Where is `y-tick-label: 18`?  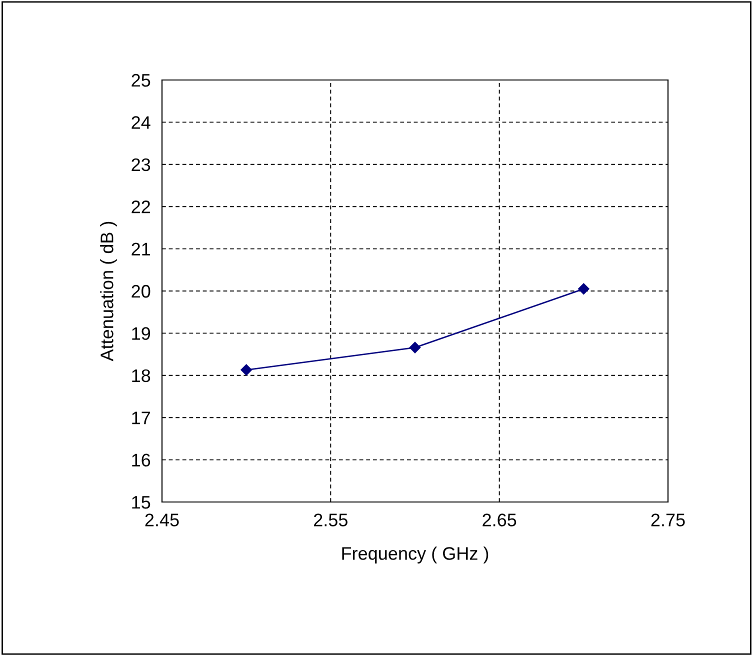 y-tick-label: 18 is located at coordinates (141, 375).